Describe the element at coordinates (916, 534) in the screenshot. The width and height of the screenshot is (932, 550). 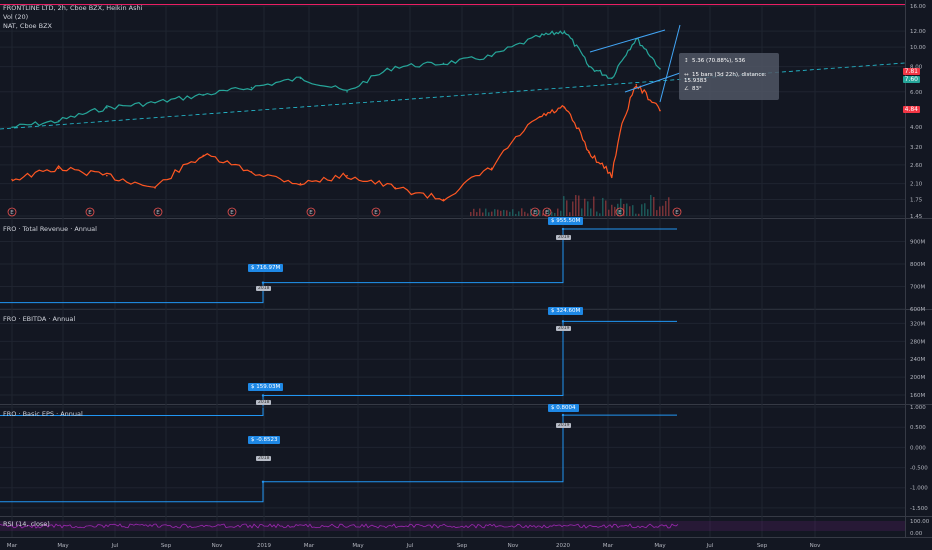
I see `y-tick-label: 0.00` at that location.